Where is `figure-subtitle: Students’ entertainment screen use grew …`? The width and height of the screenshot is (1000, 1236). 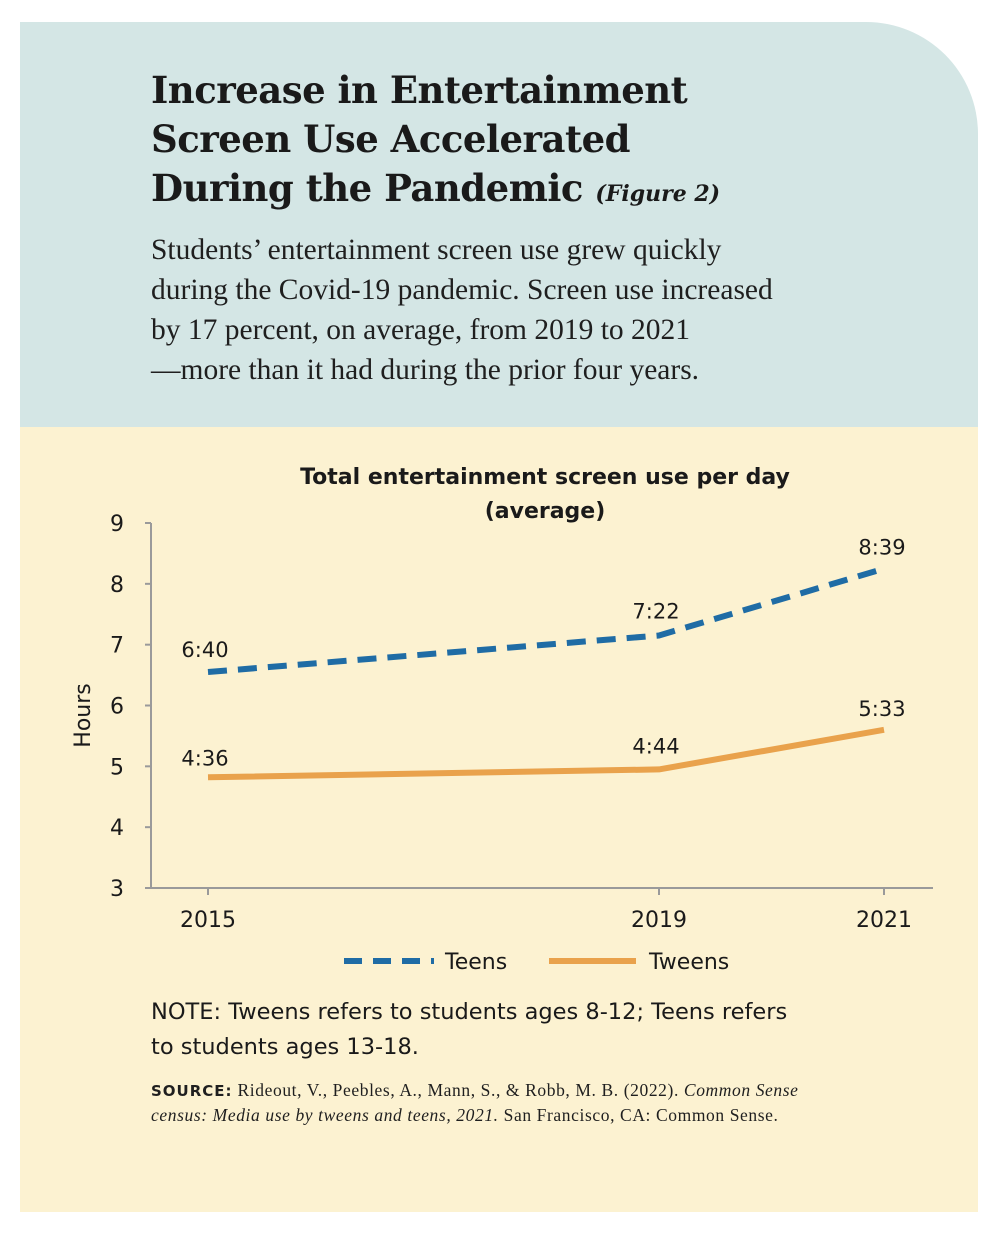 figure-subtitle: Students’ entertainment screen use grew … is located at coordinates (531, 310).